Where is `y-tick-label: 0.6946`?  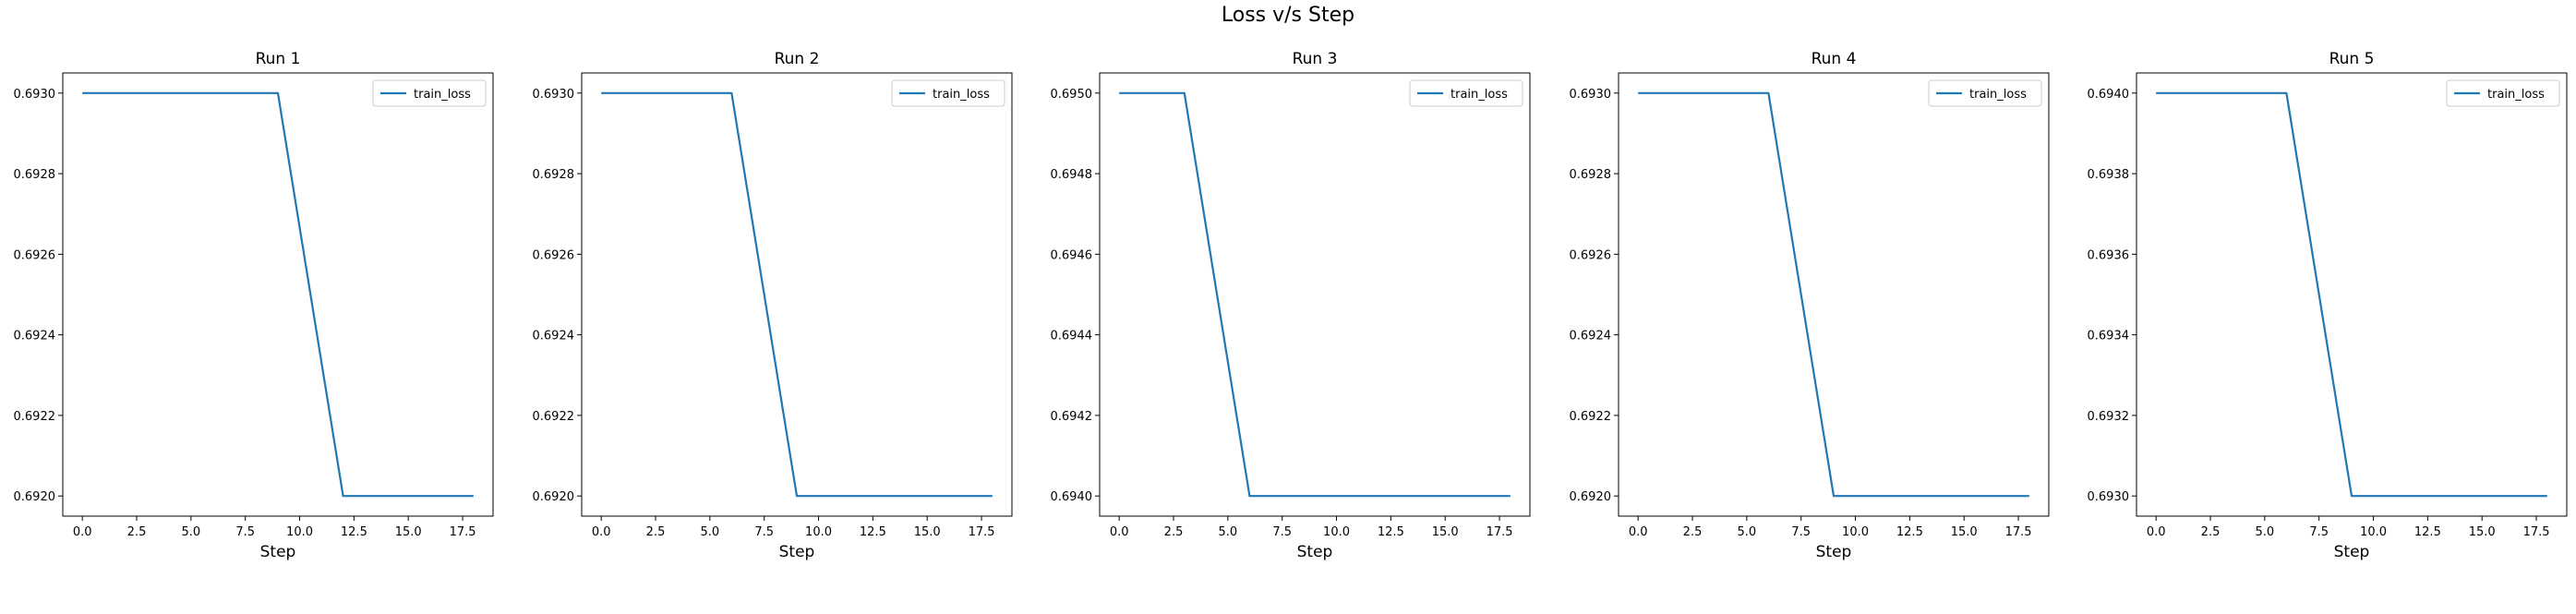 y-tick-label: 0.6946 is located at coordinates (1072, 255).